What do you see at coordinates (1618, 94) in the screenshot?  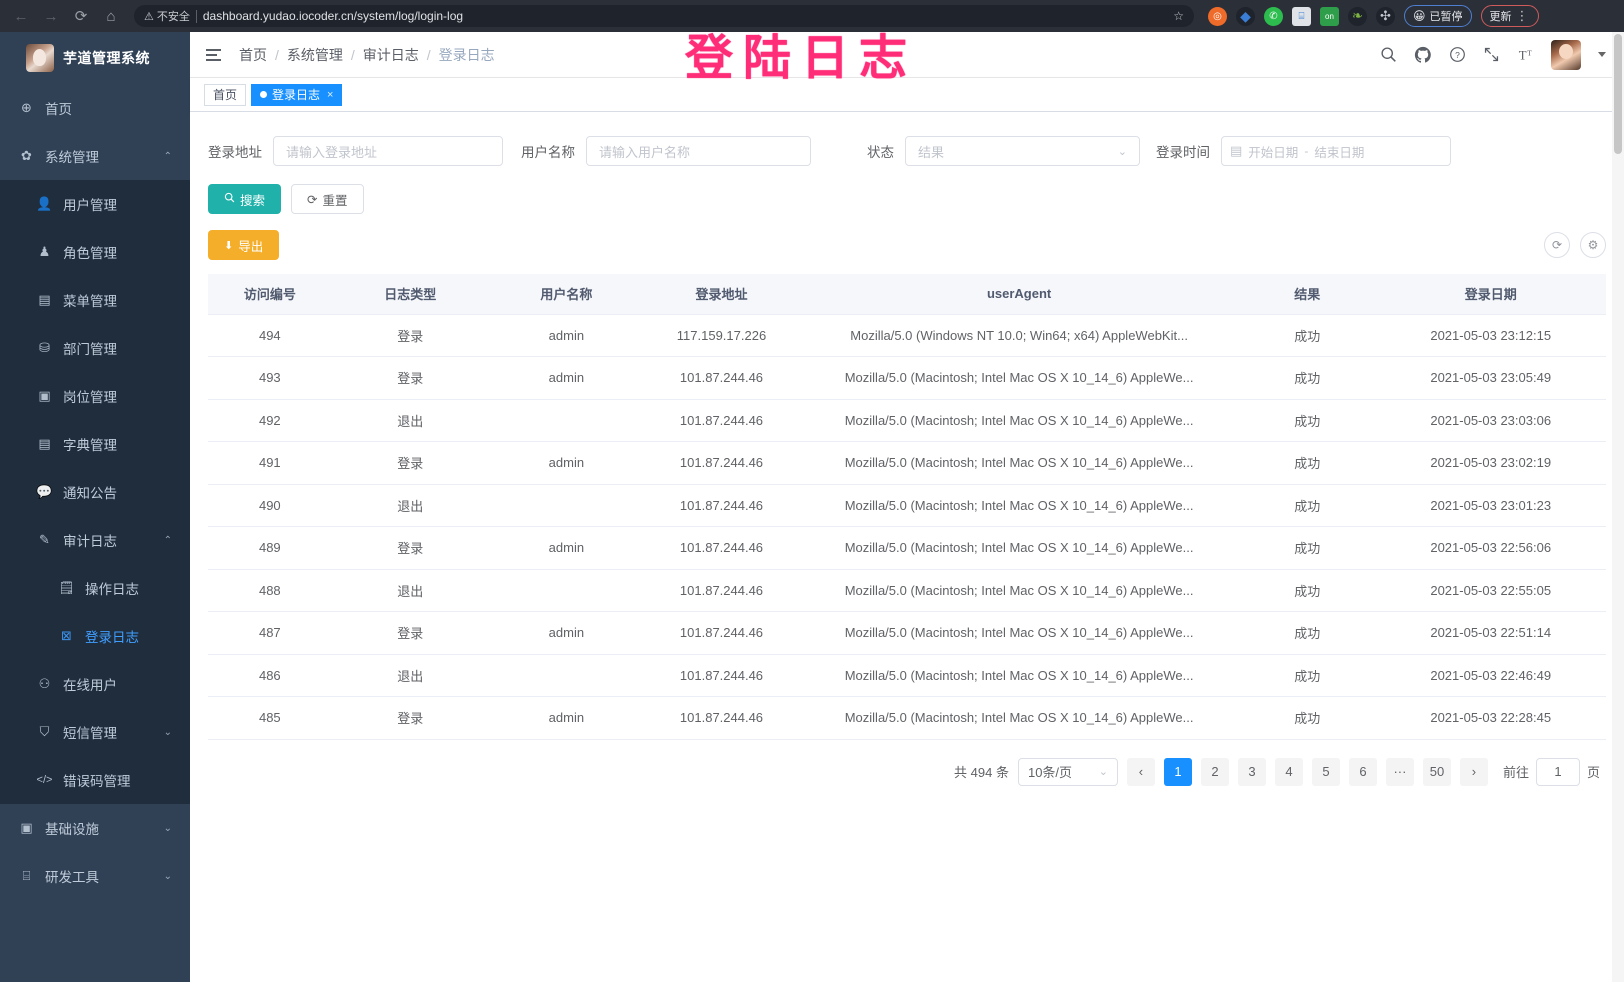 I see `scrollbar-thumb` at bounding box center [1618, 94].